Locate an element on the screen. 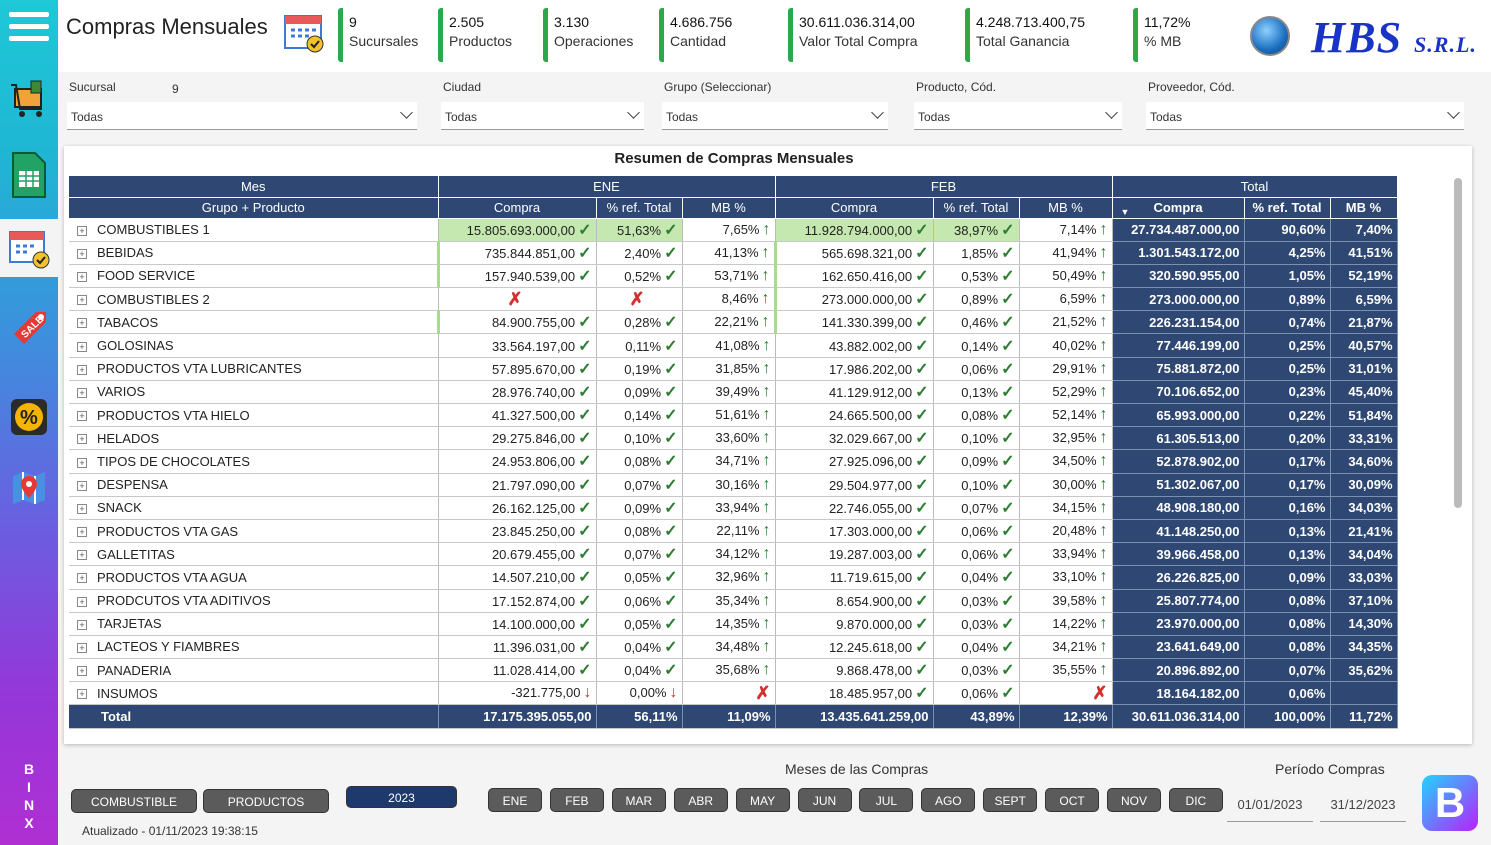 Image resolution: width=1491 pixels, height=845 pixels. year-2023-button: 2023 is located at coordinates (401, 797).